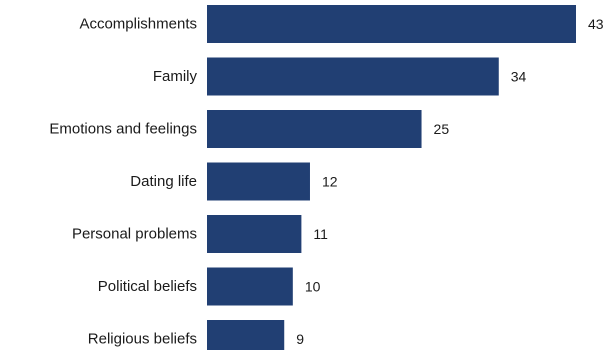 The height and width of the screenshot is (350, 612). I want to click on value-label-1: 34, so click(519, 77).